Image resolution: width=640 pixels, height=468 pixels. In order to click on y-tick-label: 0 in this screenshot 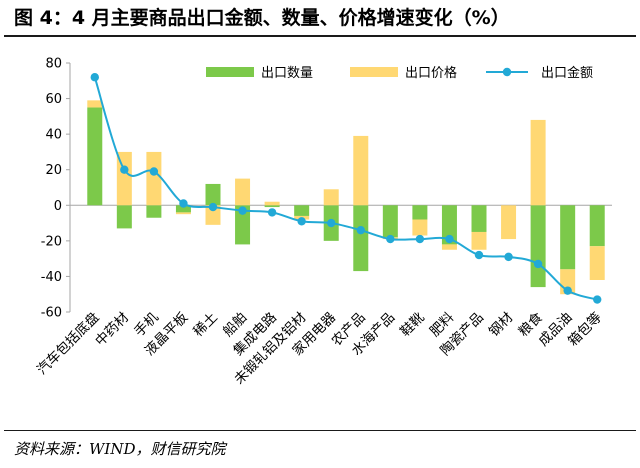, I will do `click(58, 206)`.